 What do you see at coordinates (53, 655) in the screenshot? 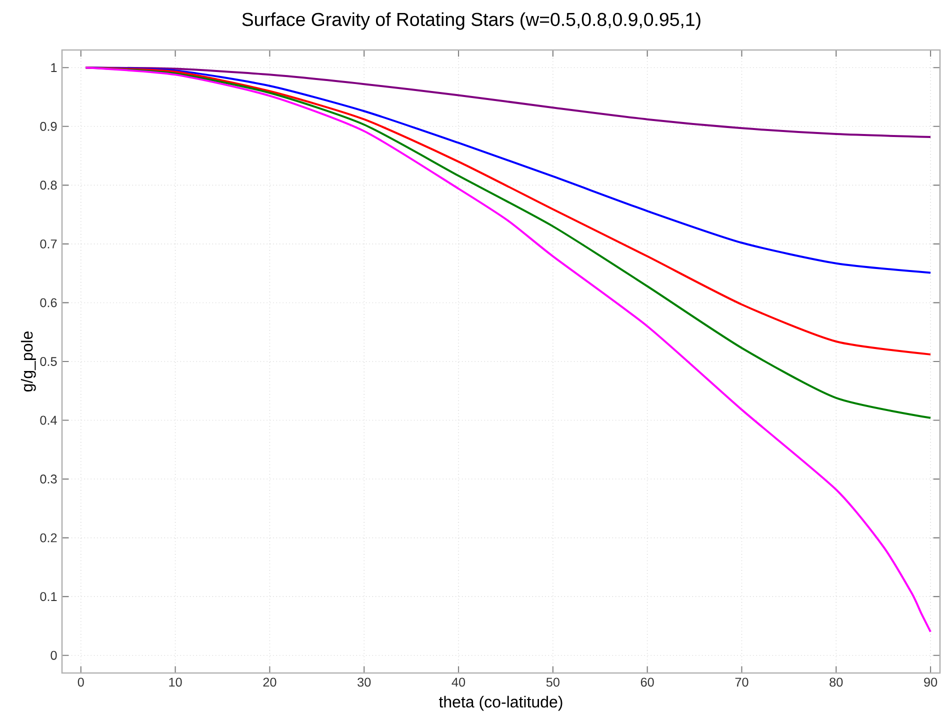
I see `y-tick-label: 0` at bounding box center [53, 655].